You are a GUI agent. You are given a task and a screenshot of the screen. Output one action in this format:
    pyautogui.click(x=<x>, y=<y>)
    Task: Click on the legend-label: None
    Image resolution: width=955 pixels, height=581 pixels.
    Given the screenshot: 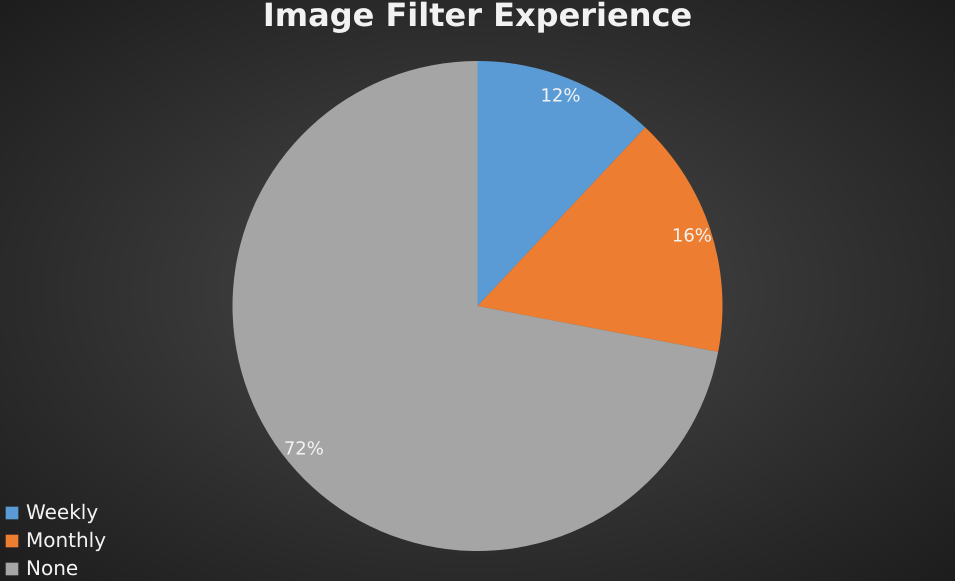 What is the action you would take?
    pyautogui.click(x=52, y=568)
    